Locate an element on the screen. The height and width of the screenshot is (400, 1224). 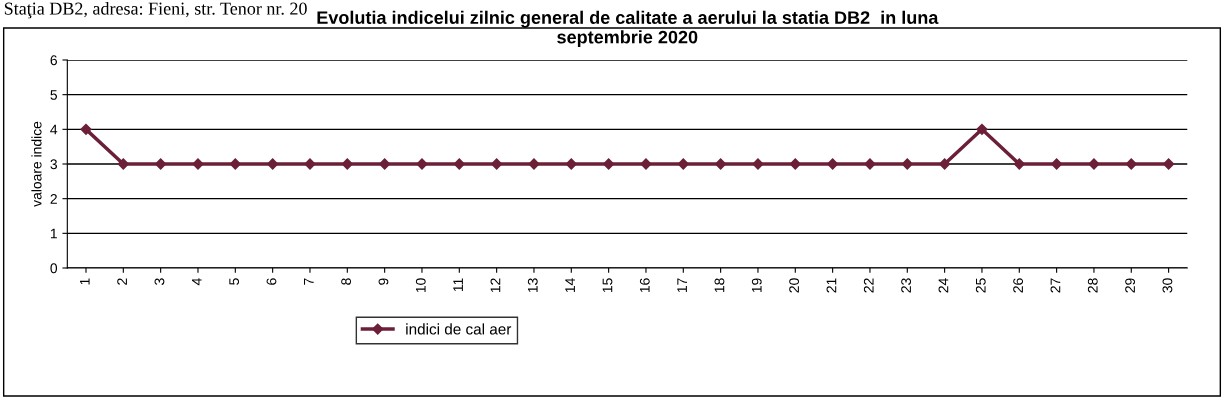
y-tick-label: 1 is located at coordinates (53, 233).